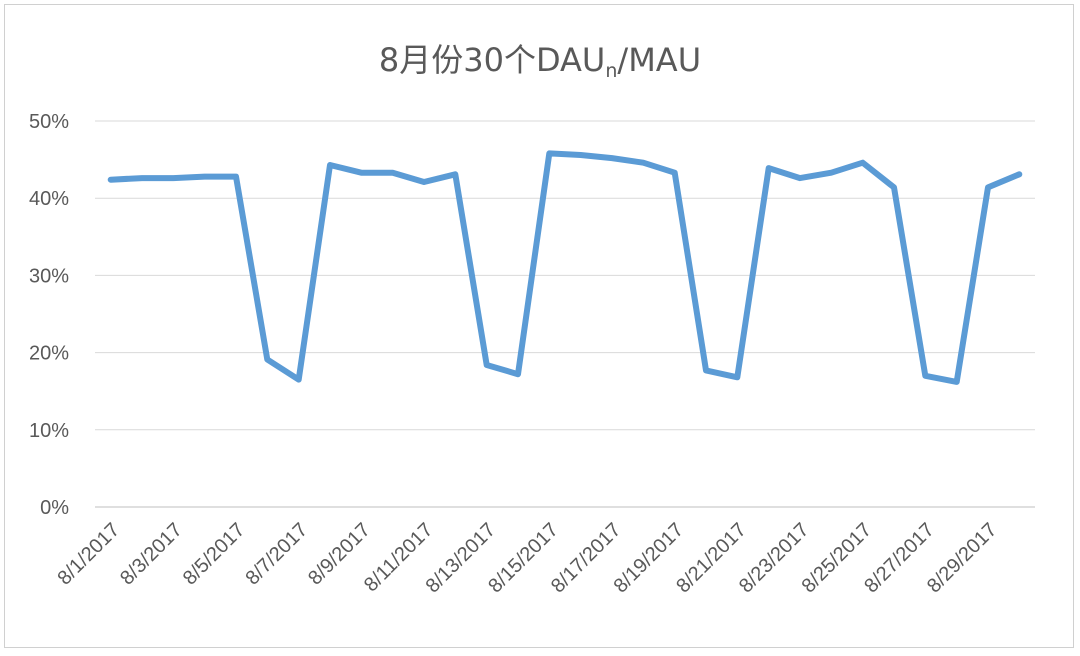 Image resolution: width=1080 pixels, height=656 pixels. What do you see at coordinates (276, 554) in the screenshot?
I see `x-tick-label: 8/7/2017` at bounding box center [276, 554].